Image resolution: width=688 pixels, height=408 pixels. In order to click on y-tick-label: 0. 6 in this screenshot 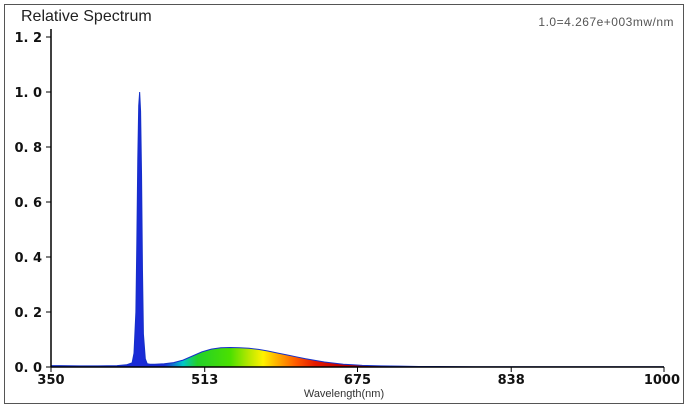, I will do `click(28, 203)`.